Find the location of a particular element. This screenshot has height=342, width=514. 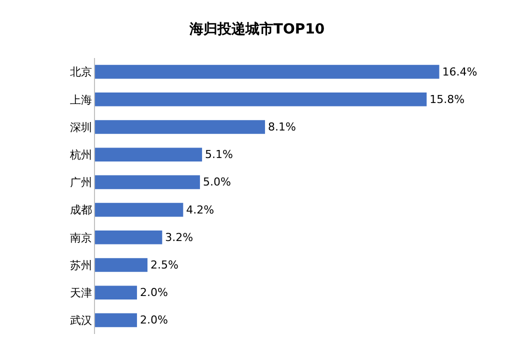

y-tick-label: 北京 is located at coordinates (81, 72).